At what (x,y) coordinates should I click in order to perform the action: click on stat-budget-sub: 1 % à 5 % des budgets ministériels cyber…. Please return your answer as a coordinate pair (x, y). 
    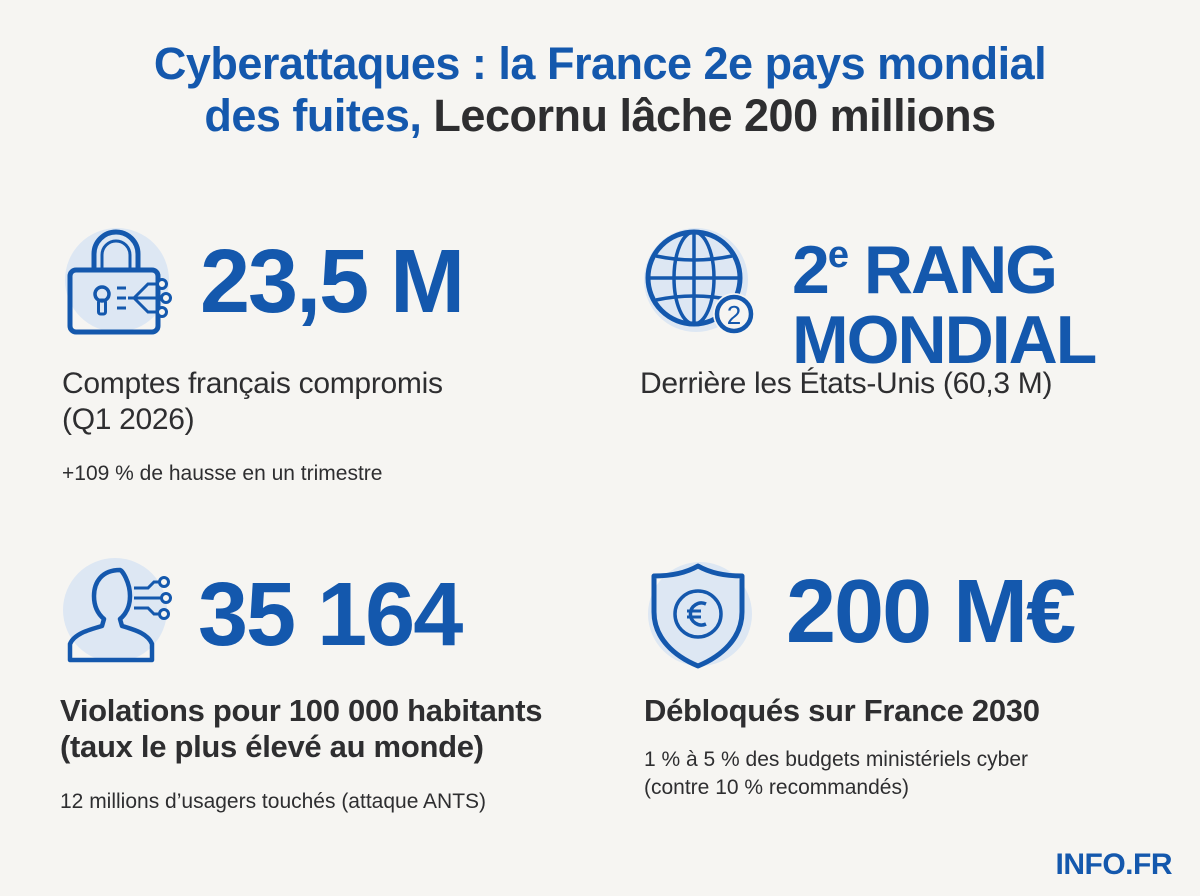
    Looking at the image, I should click on (836, 774).